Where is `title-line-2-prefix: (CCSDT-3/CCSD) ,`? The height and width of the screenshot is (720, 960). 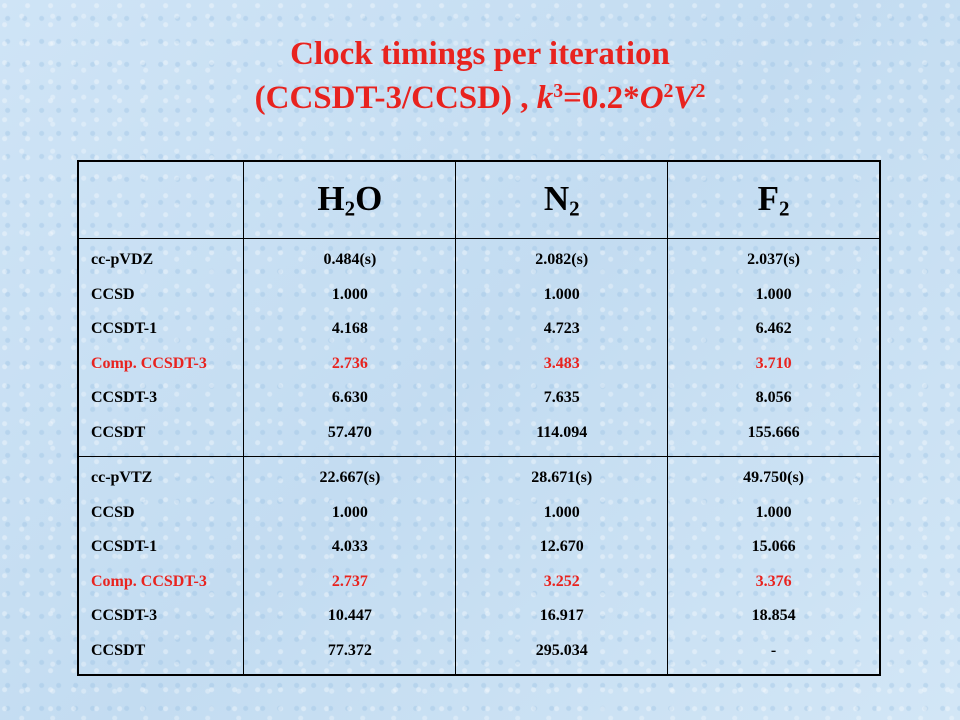
title-line-2-prefix: (CCSDT-3/CCSD) , is located at coordinates (395, 98).